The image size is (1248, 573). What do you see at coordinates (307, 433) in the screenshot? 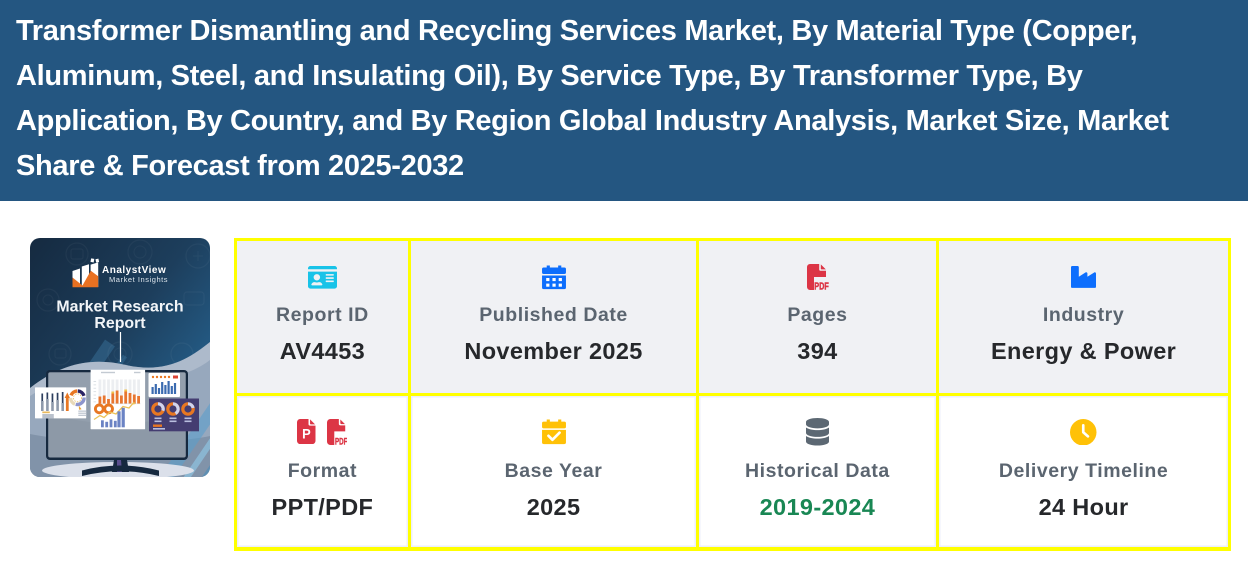
I see `svg-text: P` at bounding box center [307, 433].